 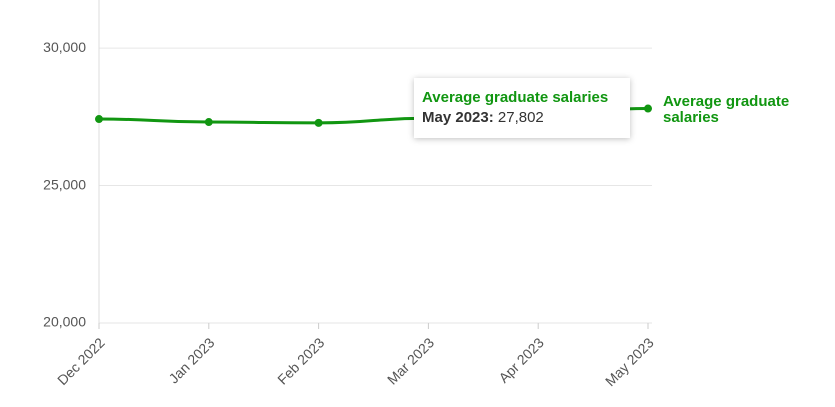 I want to click on tooltip-category: May 2023:, so click(x=458, y=117).